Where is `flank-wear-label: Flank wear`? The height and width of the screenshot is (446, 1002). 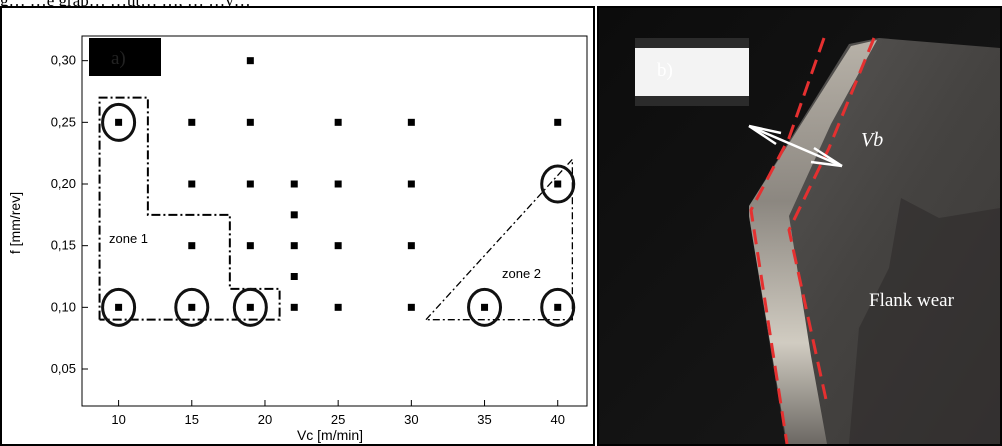
flank-wear-label: Flank wear is located at coordinates (912, 300).